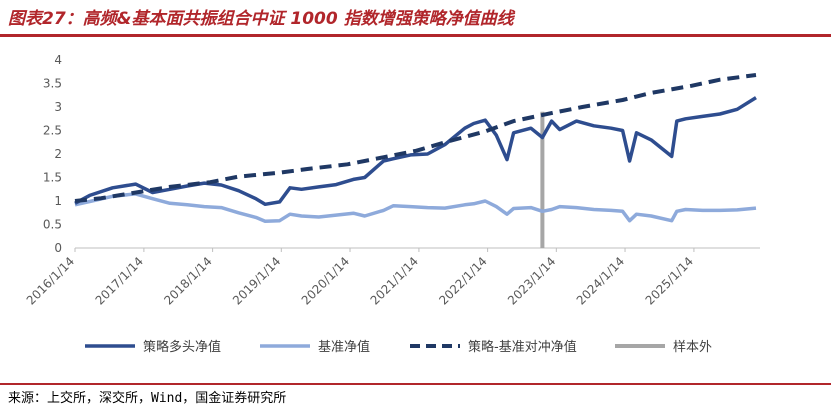 The width and height of the screenshot is (831, 414). What do you see at coordinates (50, 280) in the screenshot?
I see `x-tick-label: 2016/1/14` at bounding box center [50, 280].